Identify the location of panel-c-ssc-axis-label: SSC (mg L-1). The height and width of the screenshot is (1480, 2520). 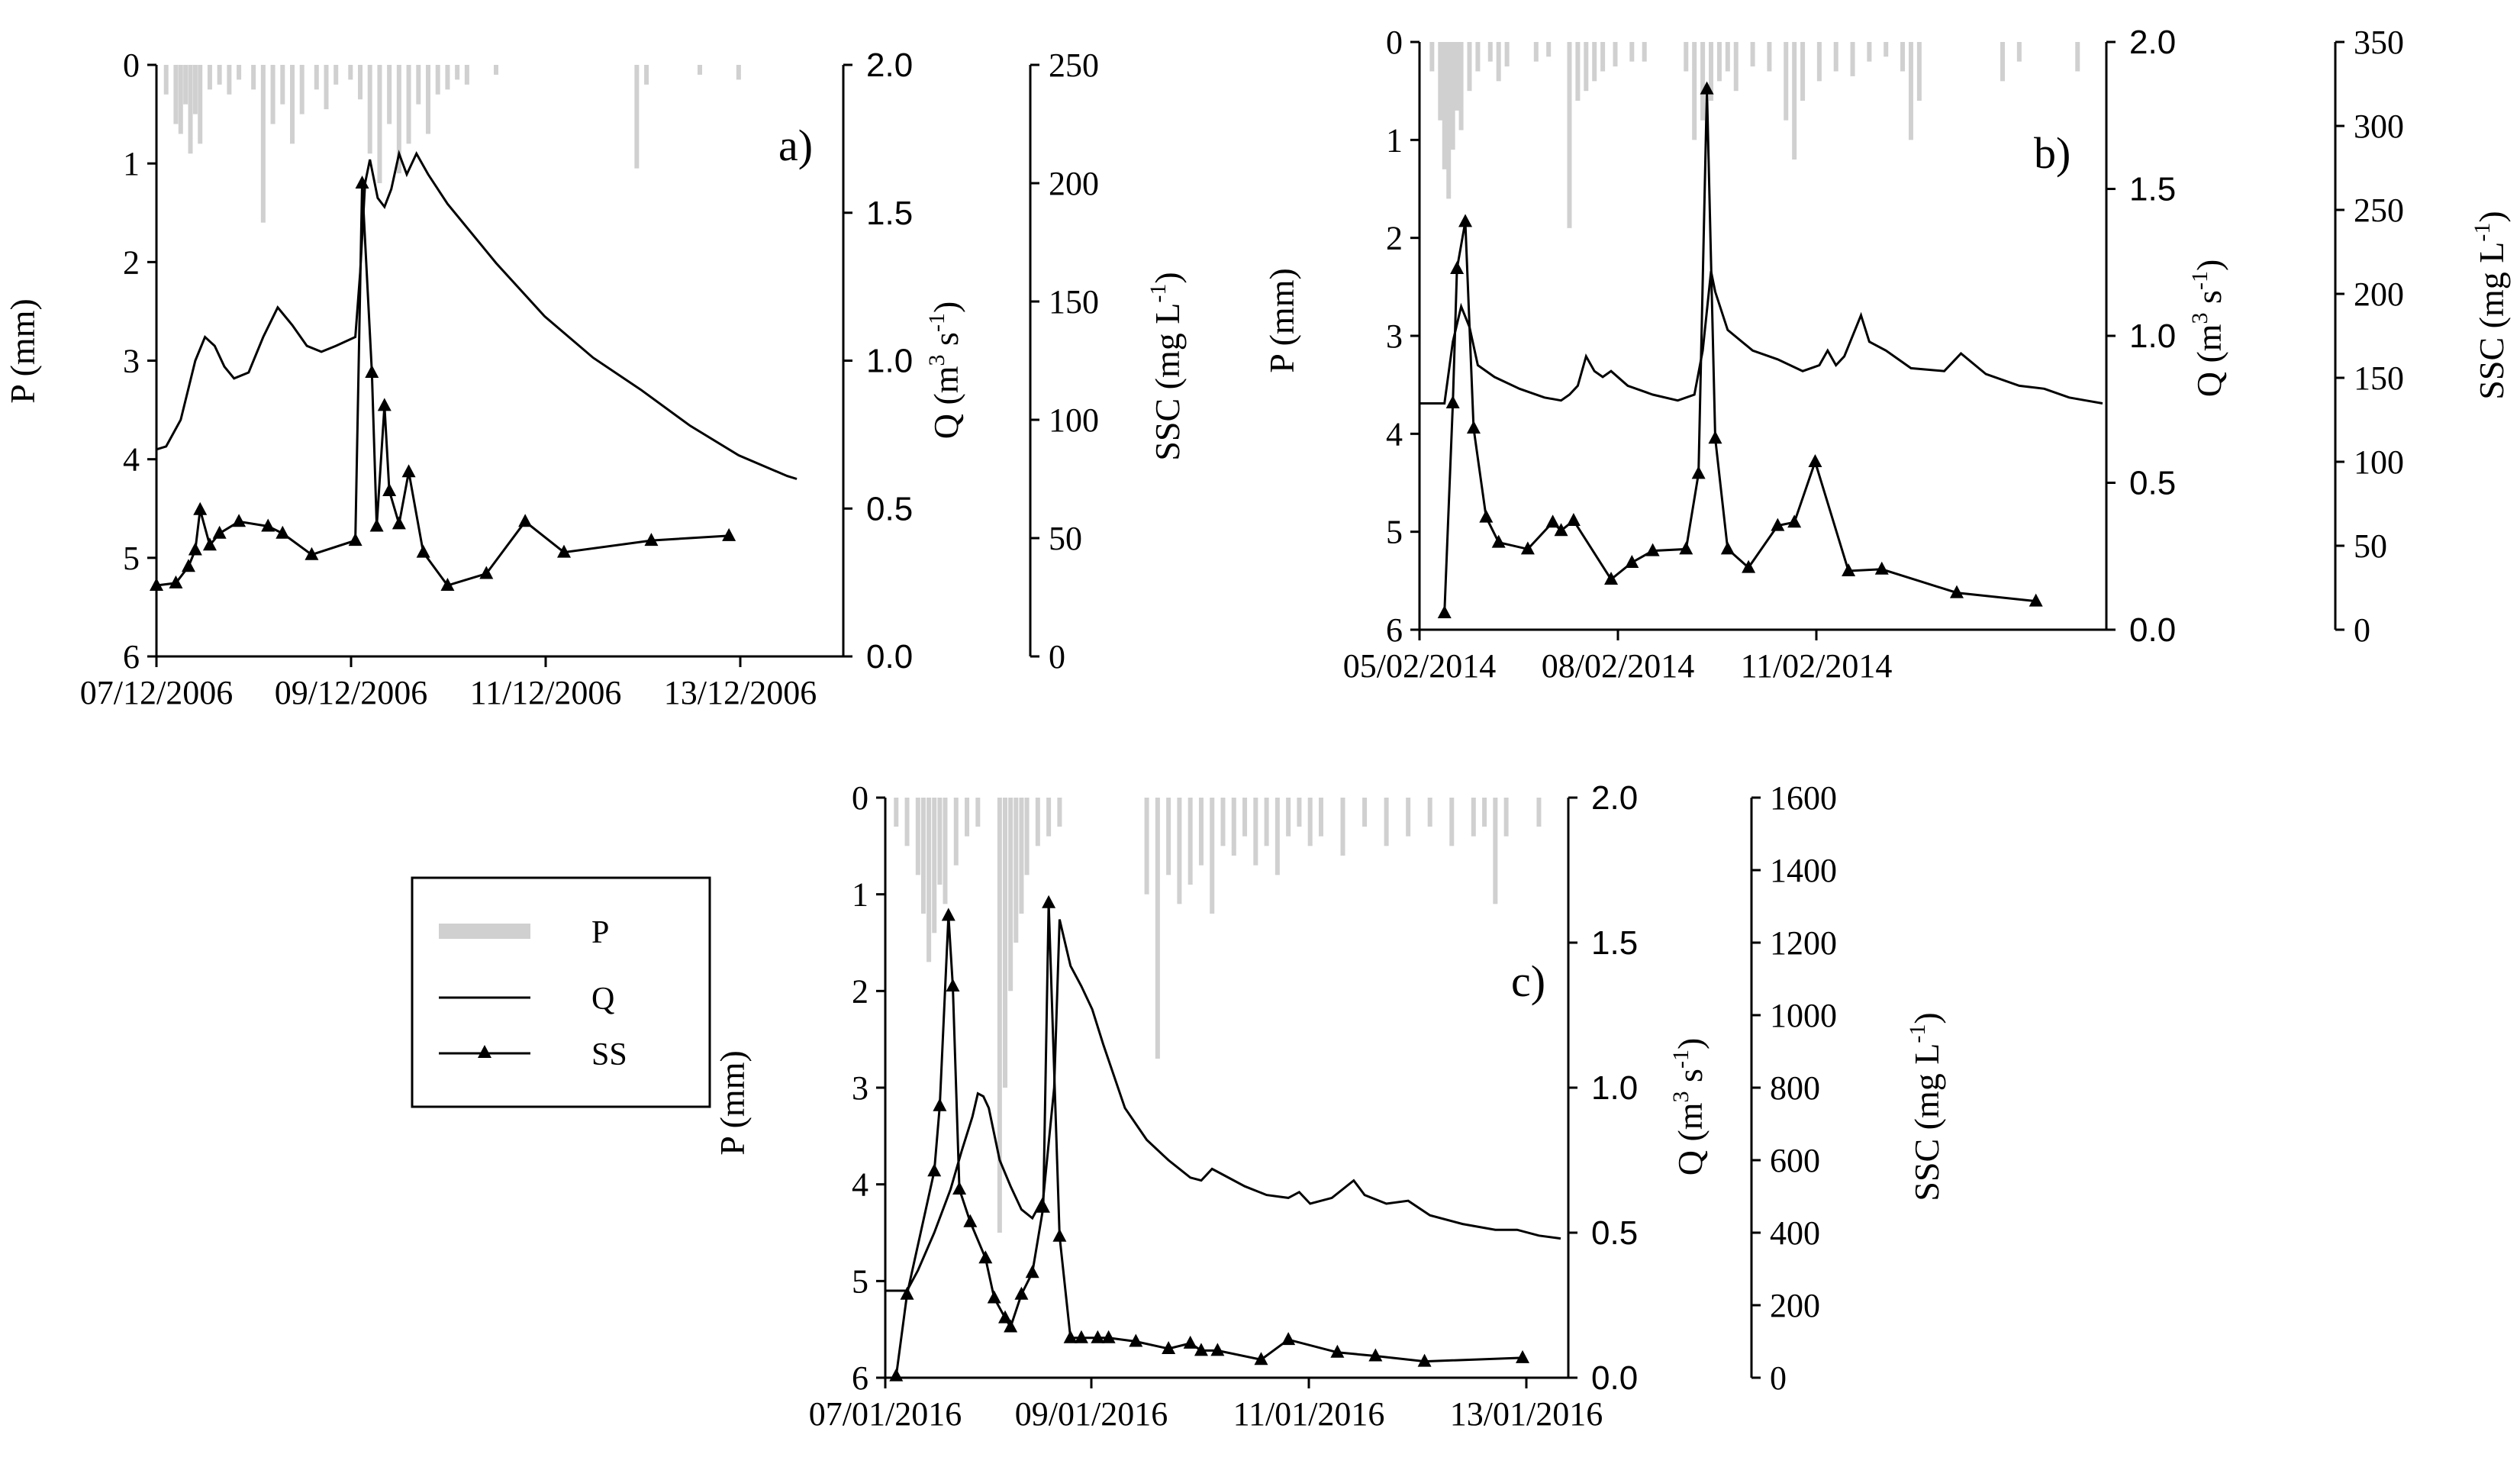
(1925, 1106).